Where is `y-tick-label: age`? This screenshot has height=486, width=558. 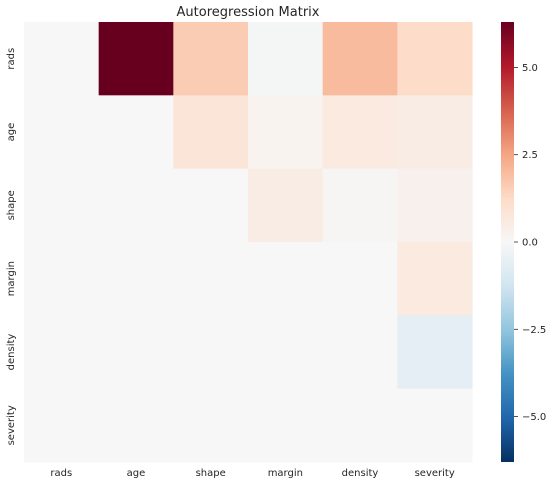
y-tick-label: age is located at coordinates (11, 132).